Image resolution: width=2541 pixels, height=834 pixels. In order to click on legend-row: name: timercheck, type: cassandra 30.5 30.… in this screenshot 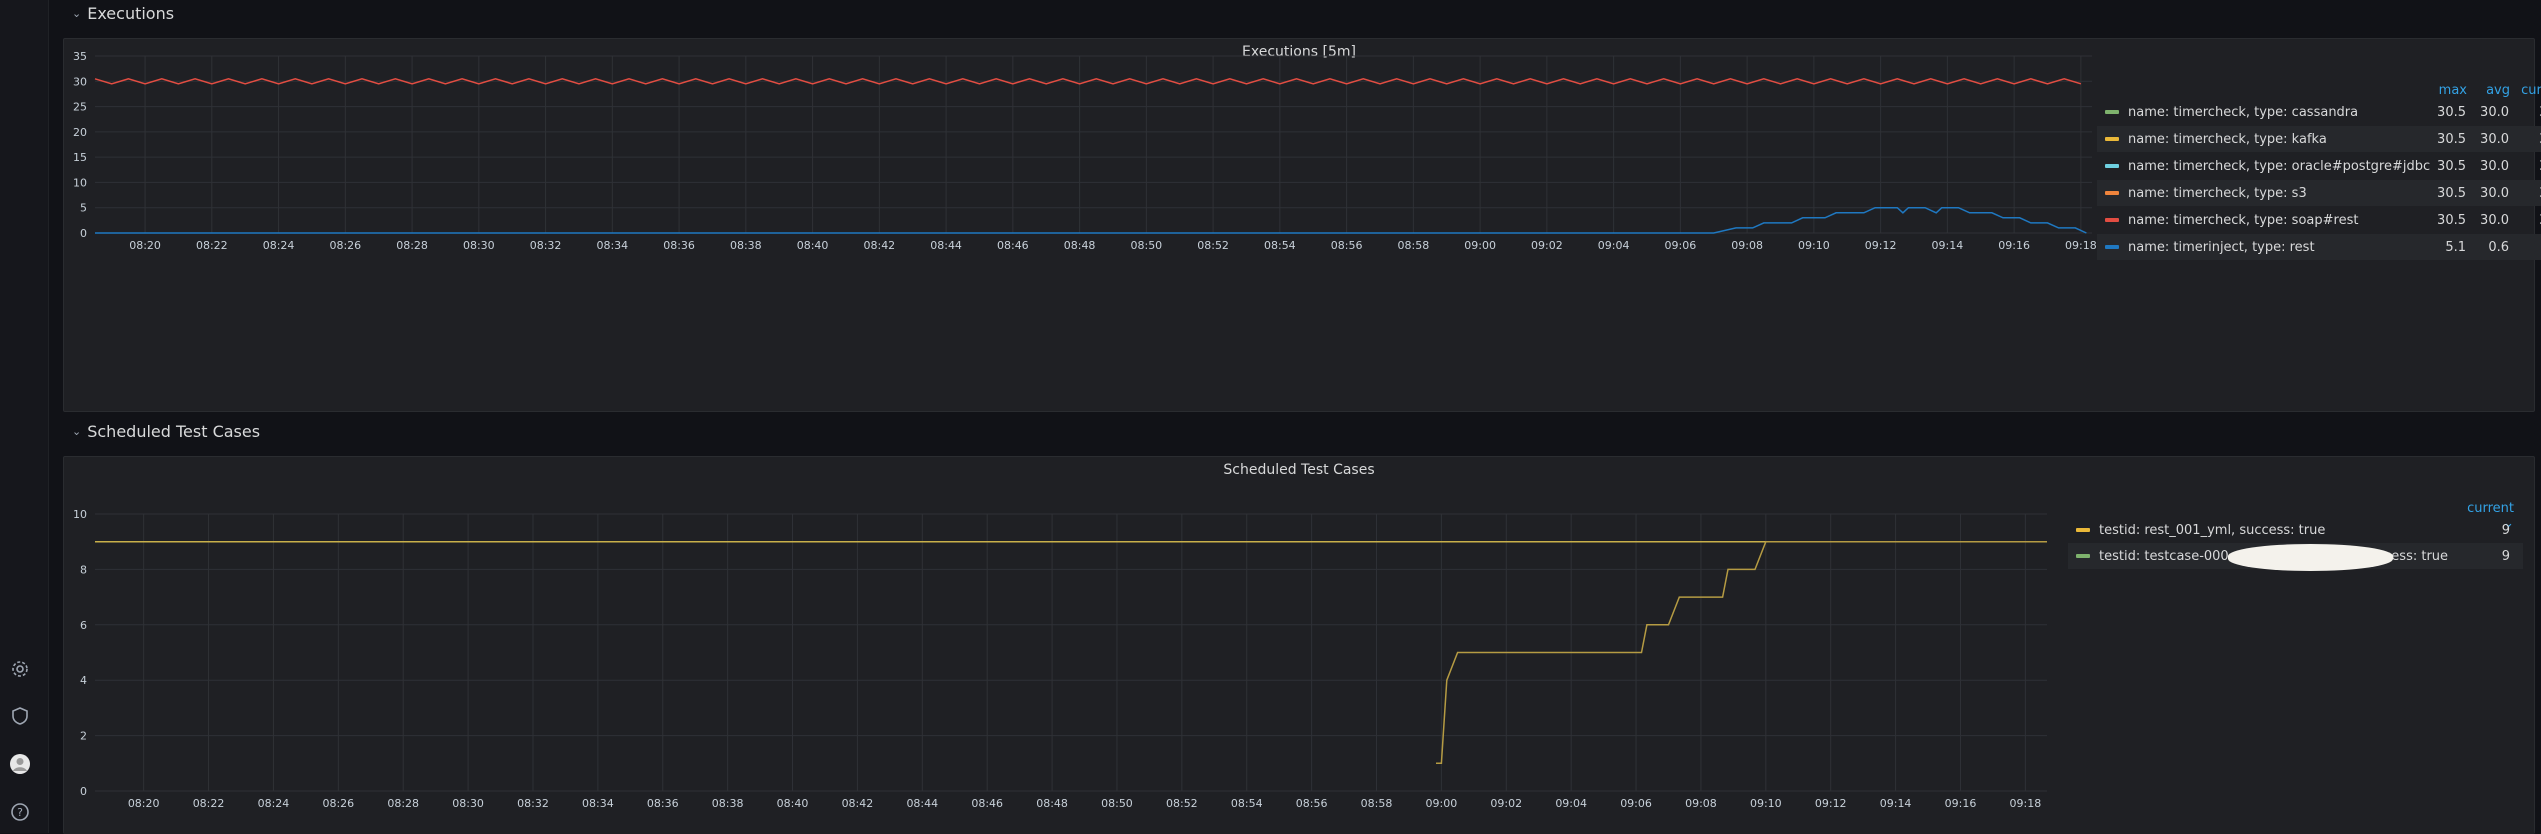, I will do `click(2319, 112)`.